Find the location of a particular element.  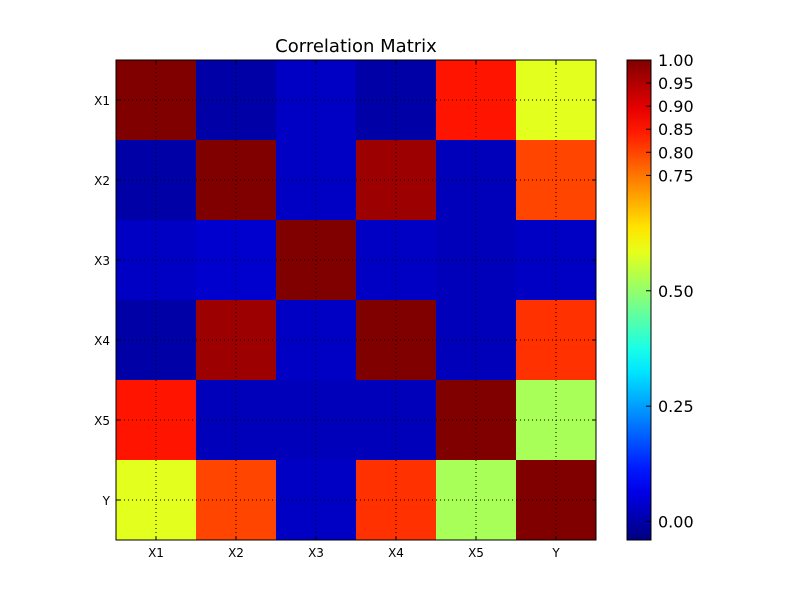

colorbar-tick-label: 0.50 is located at coordinates (676, 291).